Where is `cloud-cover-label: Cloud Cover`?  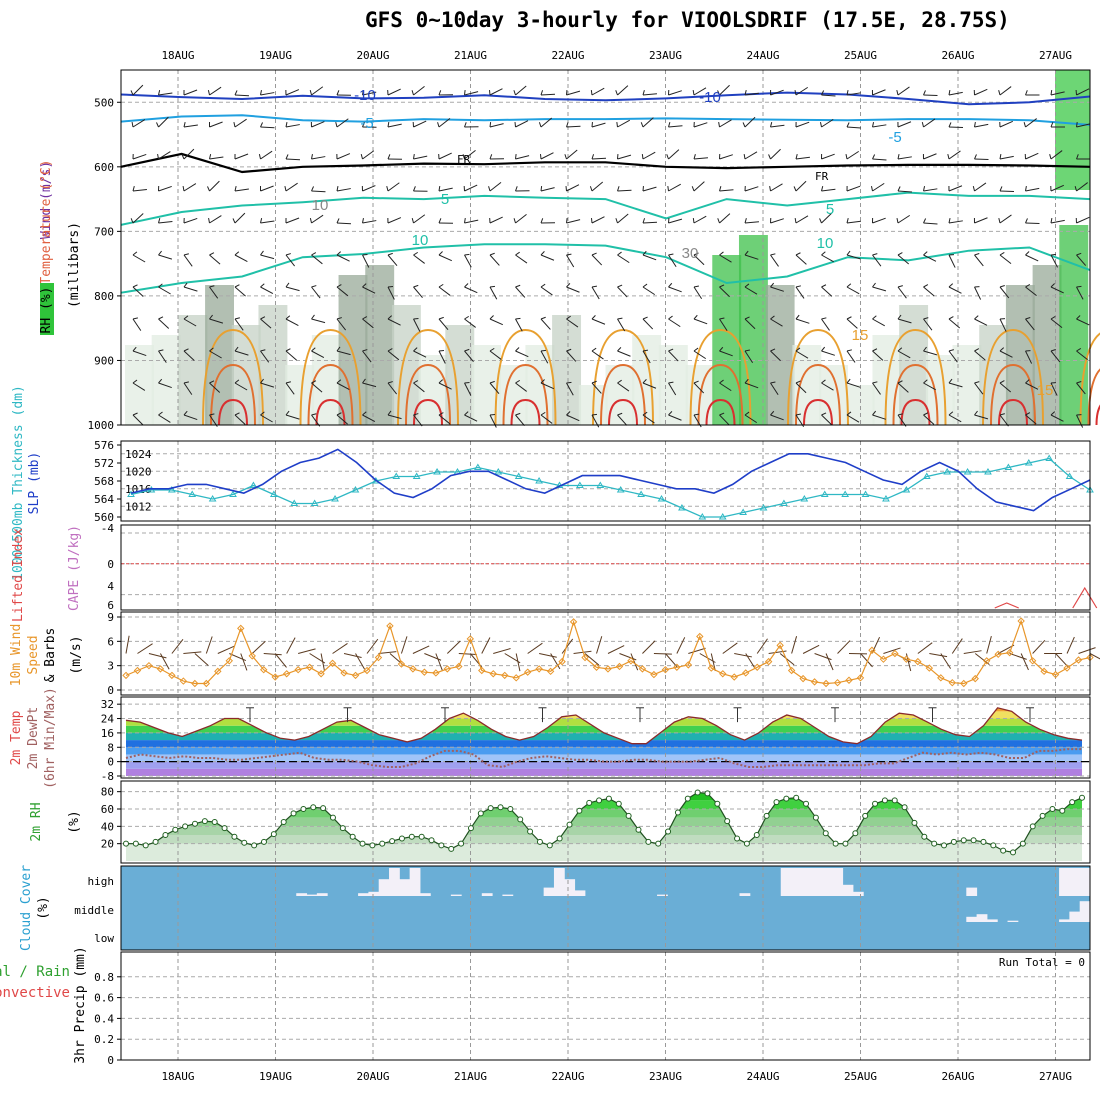
cloud-cover-label: Cloud Cover is located at coordinates (26, 908).